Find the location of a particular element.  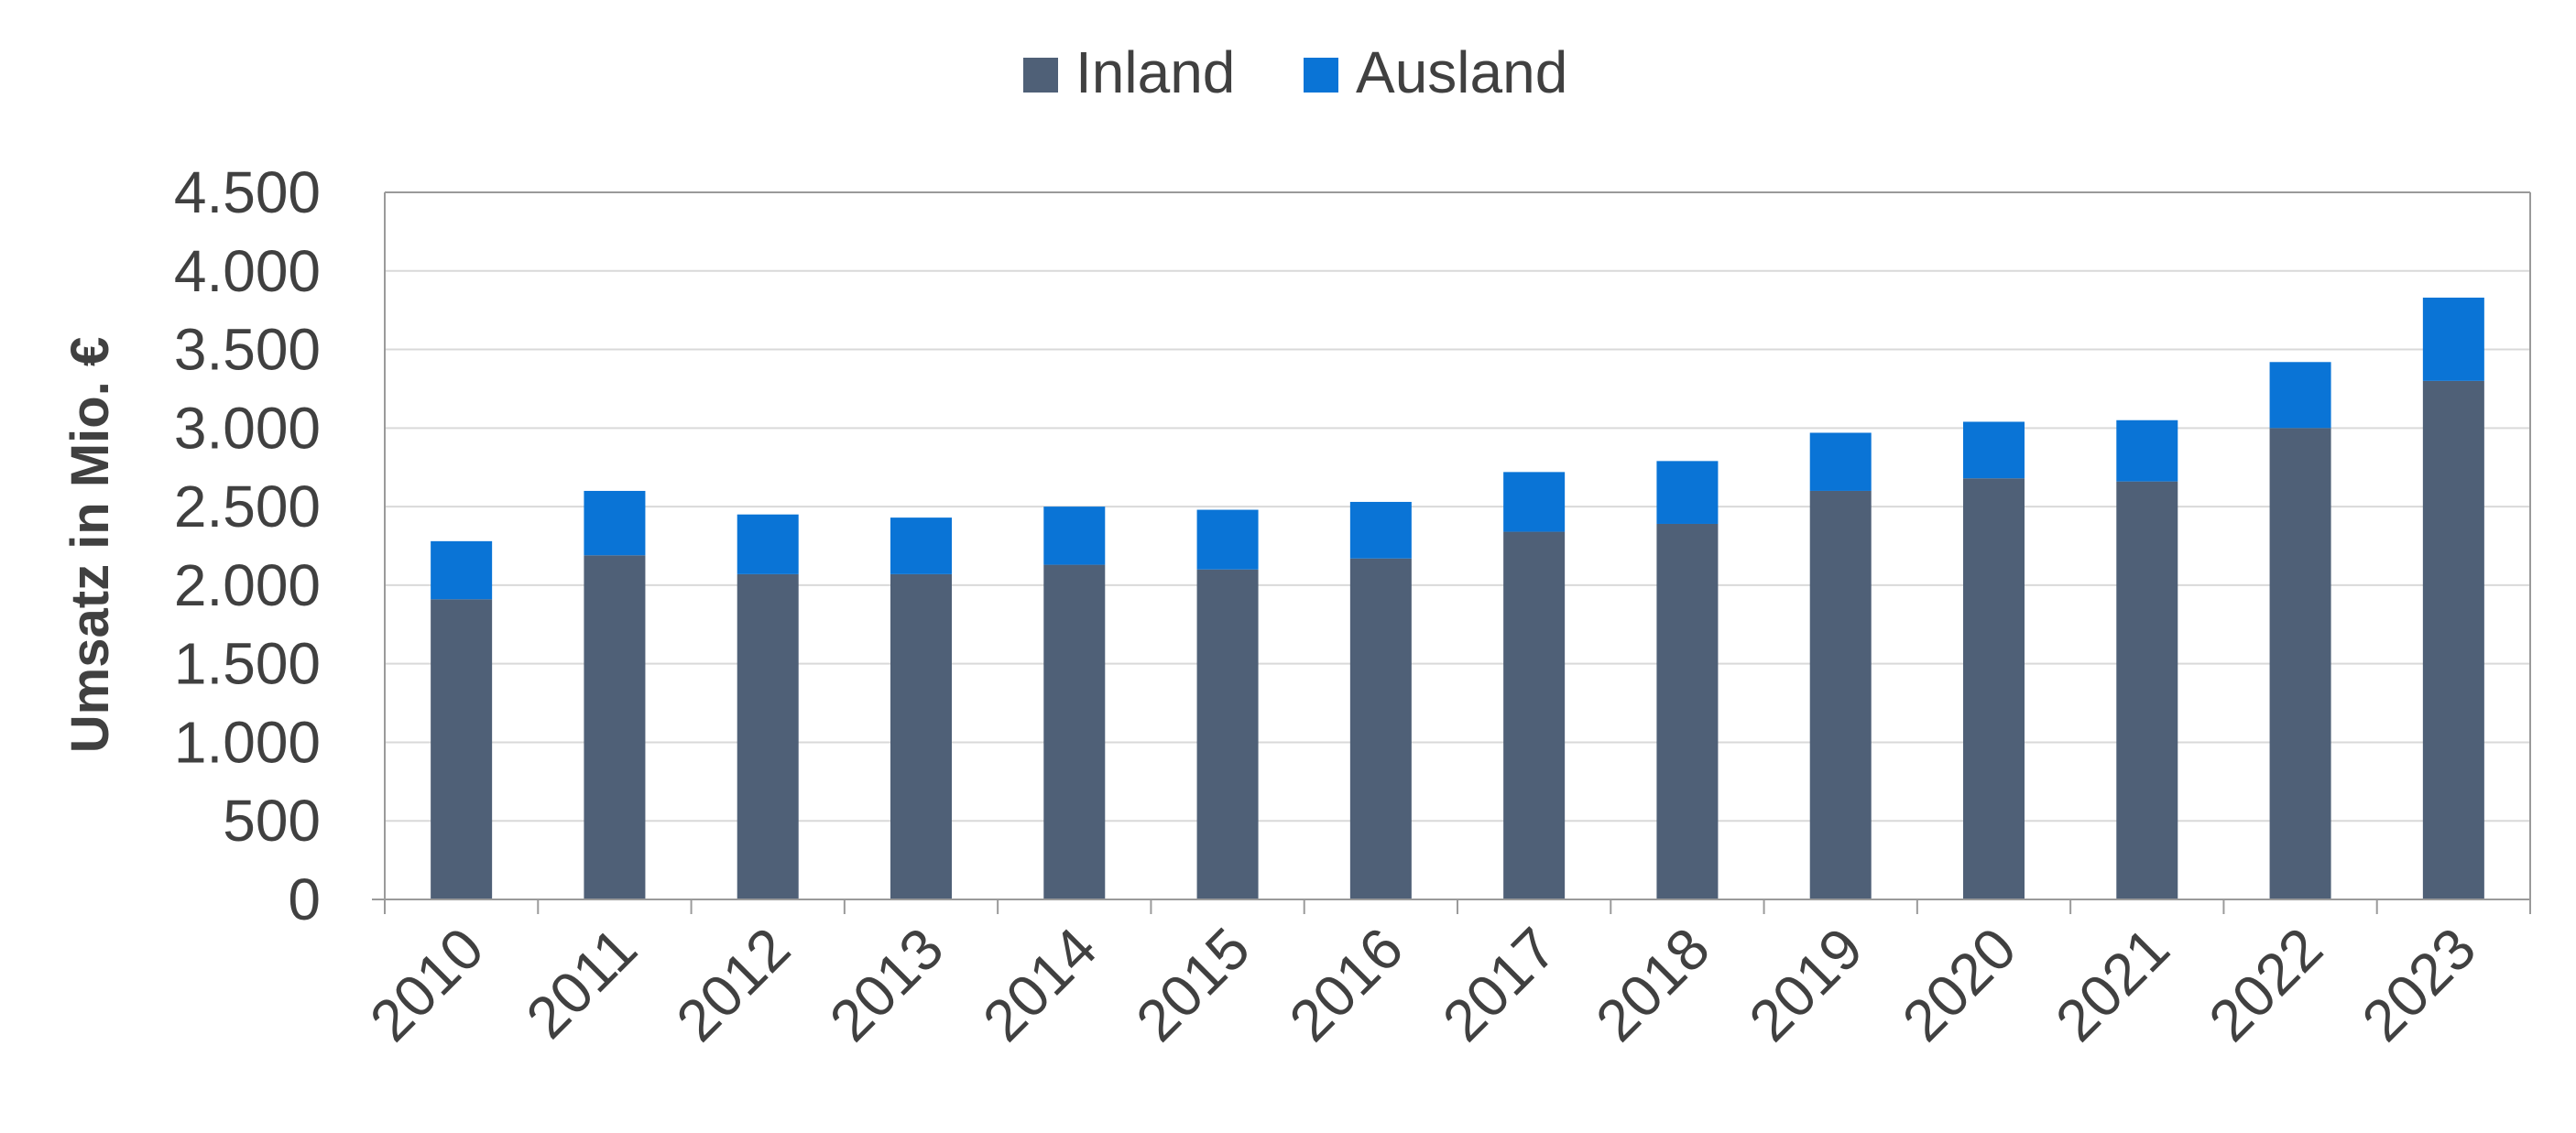

y-tick-label: 1.500 is located at coordinates (248, 664).